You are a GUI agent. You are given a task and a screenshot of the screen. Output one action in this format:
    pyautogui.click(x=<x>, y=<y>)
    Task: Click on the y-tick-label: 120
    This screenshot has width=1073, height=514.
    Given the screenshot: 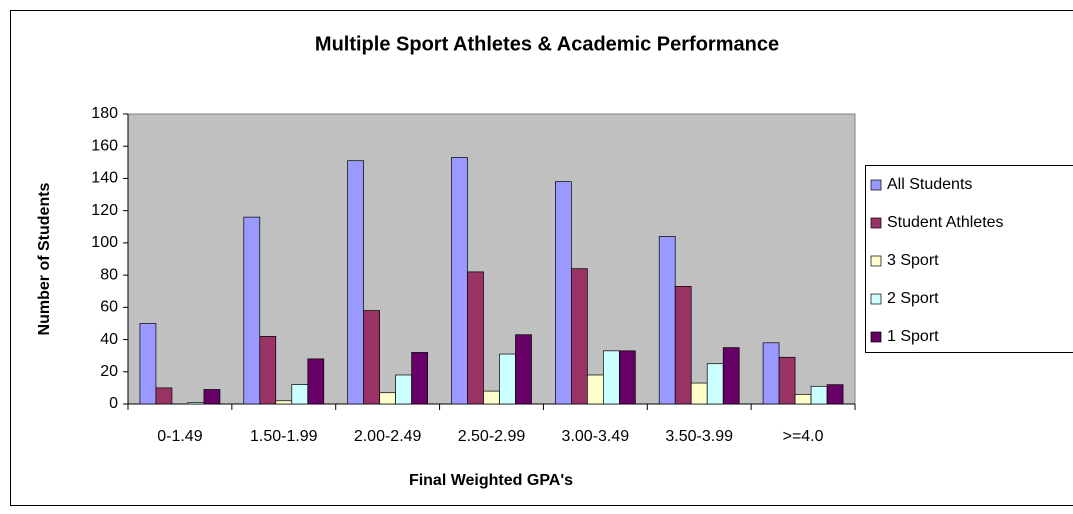 What is the action you would take?
    pyautogui.click(x=104, y=210)
    